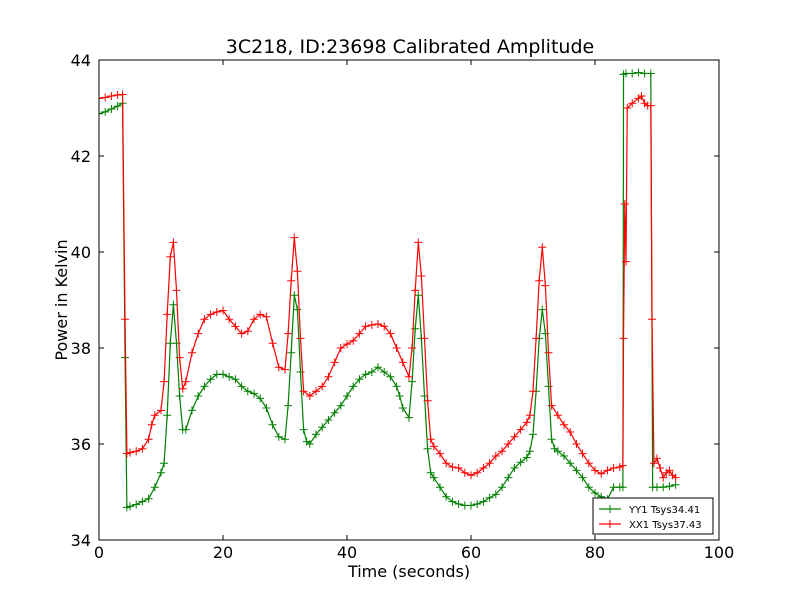 The image size is (800, 600). Describe the element at coordinates (81, 540) in the screenshot. I see `y-tick-label: 34` at that location.